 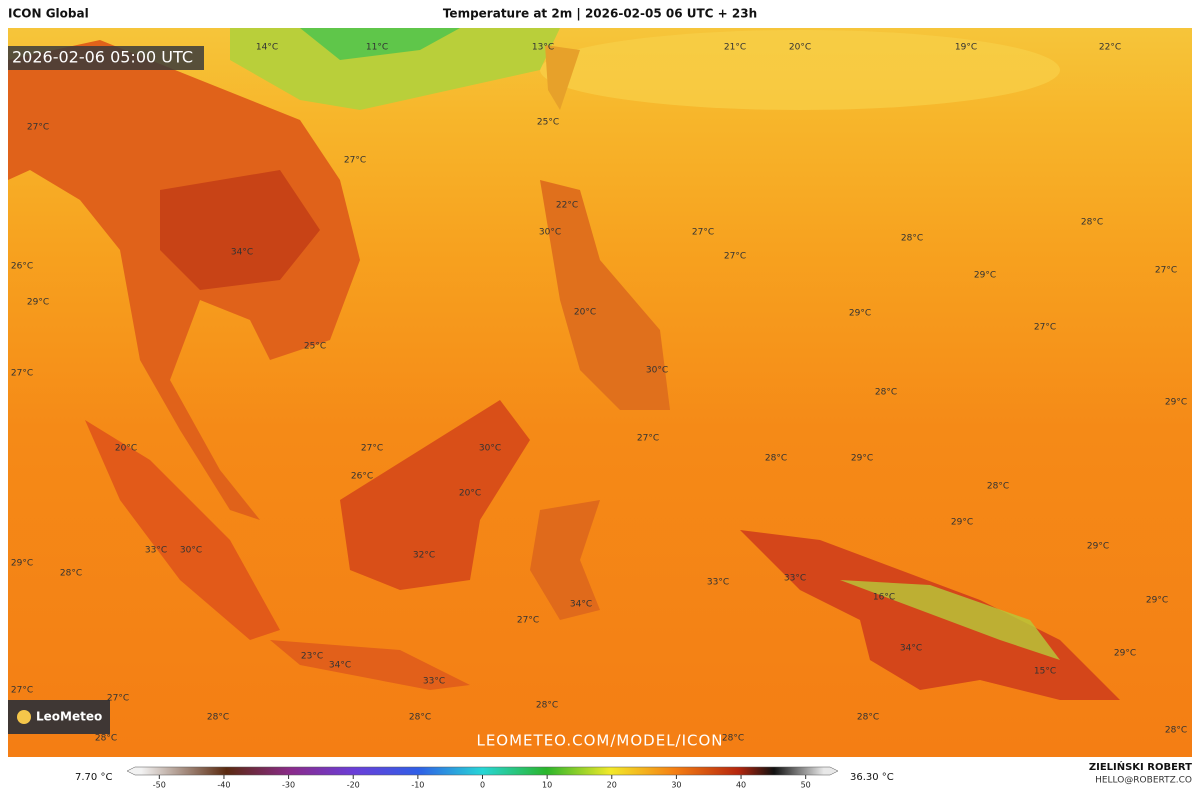 I want to click on watermark: LEOMETEO.COM/MODEL/ICON, so click(x=599, y=741).